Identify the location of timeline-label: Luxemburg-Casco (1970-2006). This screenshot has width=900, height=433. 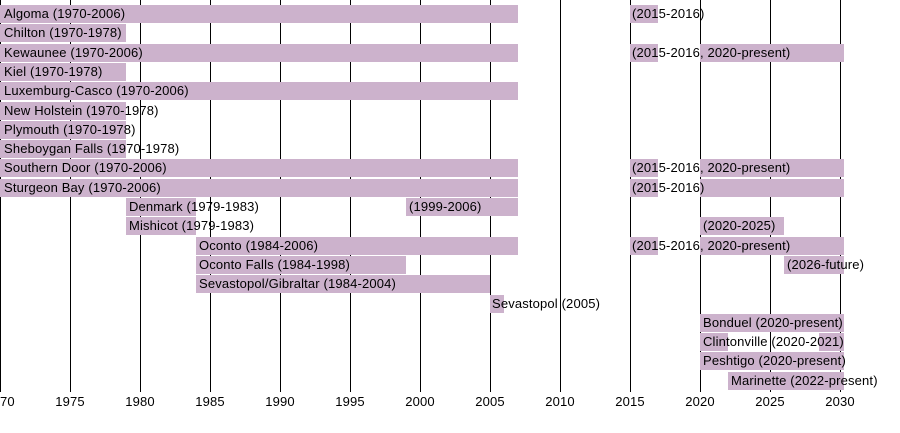
(96, 91).